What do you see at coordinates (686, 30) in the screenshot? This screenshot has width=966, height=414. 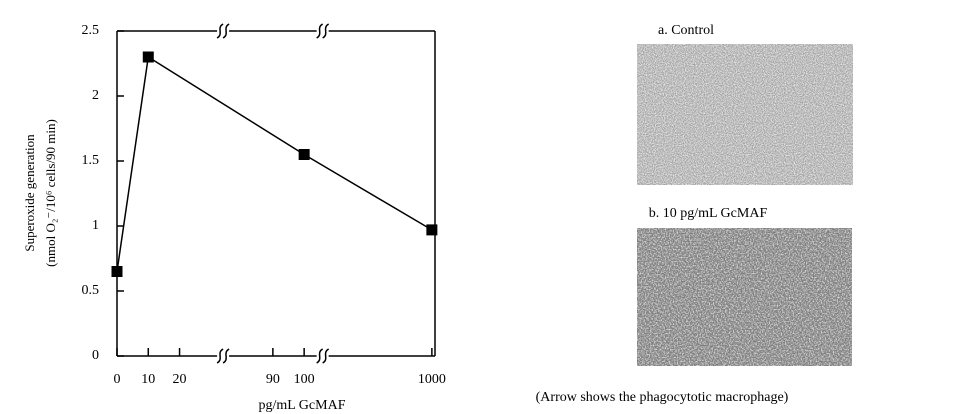 I see `panel-label: a. Control` at bounding box center [686, 30].